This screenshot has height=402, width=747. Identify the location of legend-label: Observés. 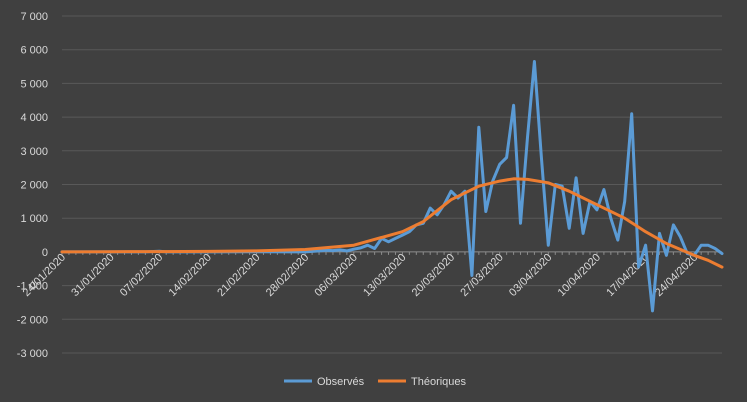
(341, 382).